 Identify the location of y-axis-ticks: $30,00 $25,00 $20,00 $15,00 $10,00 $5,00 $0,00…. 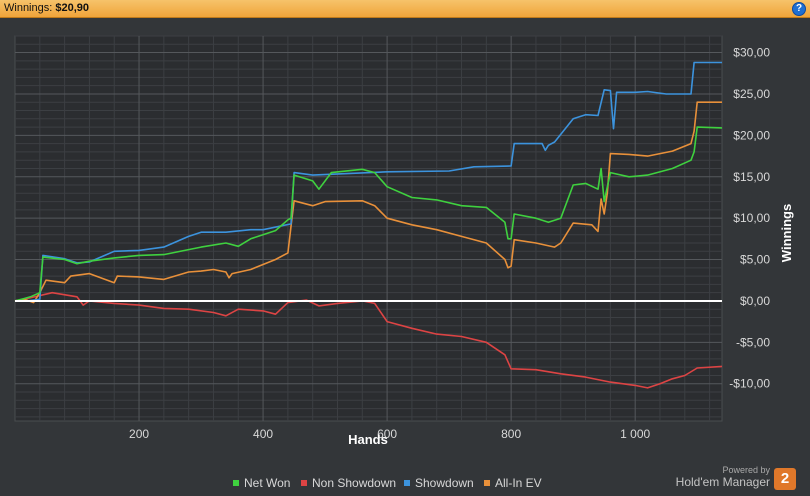
(749, 218).